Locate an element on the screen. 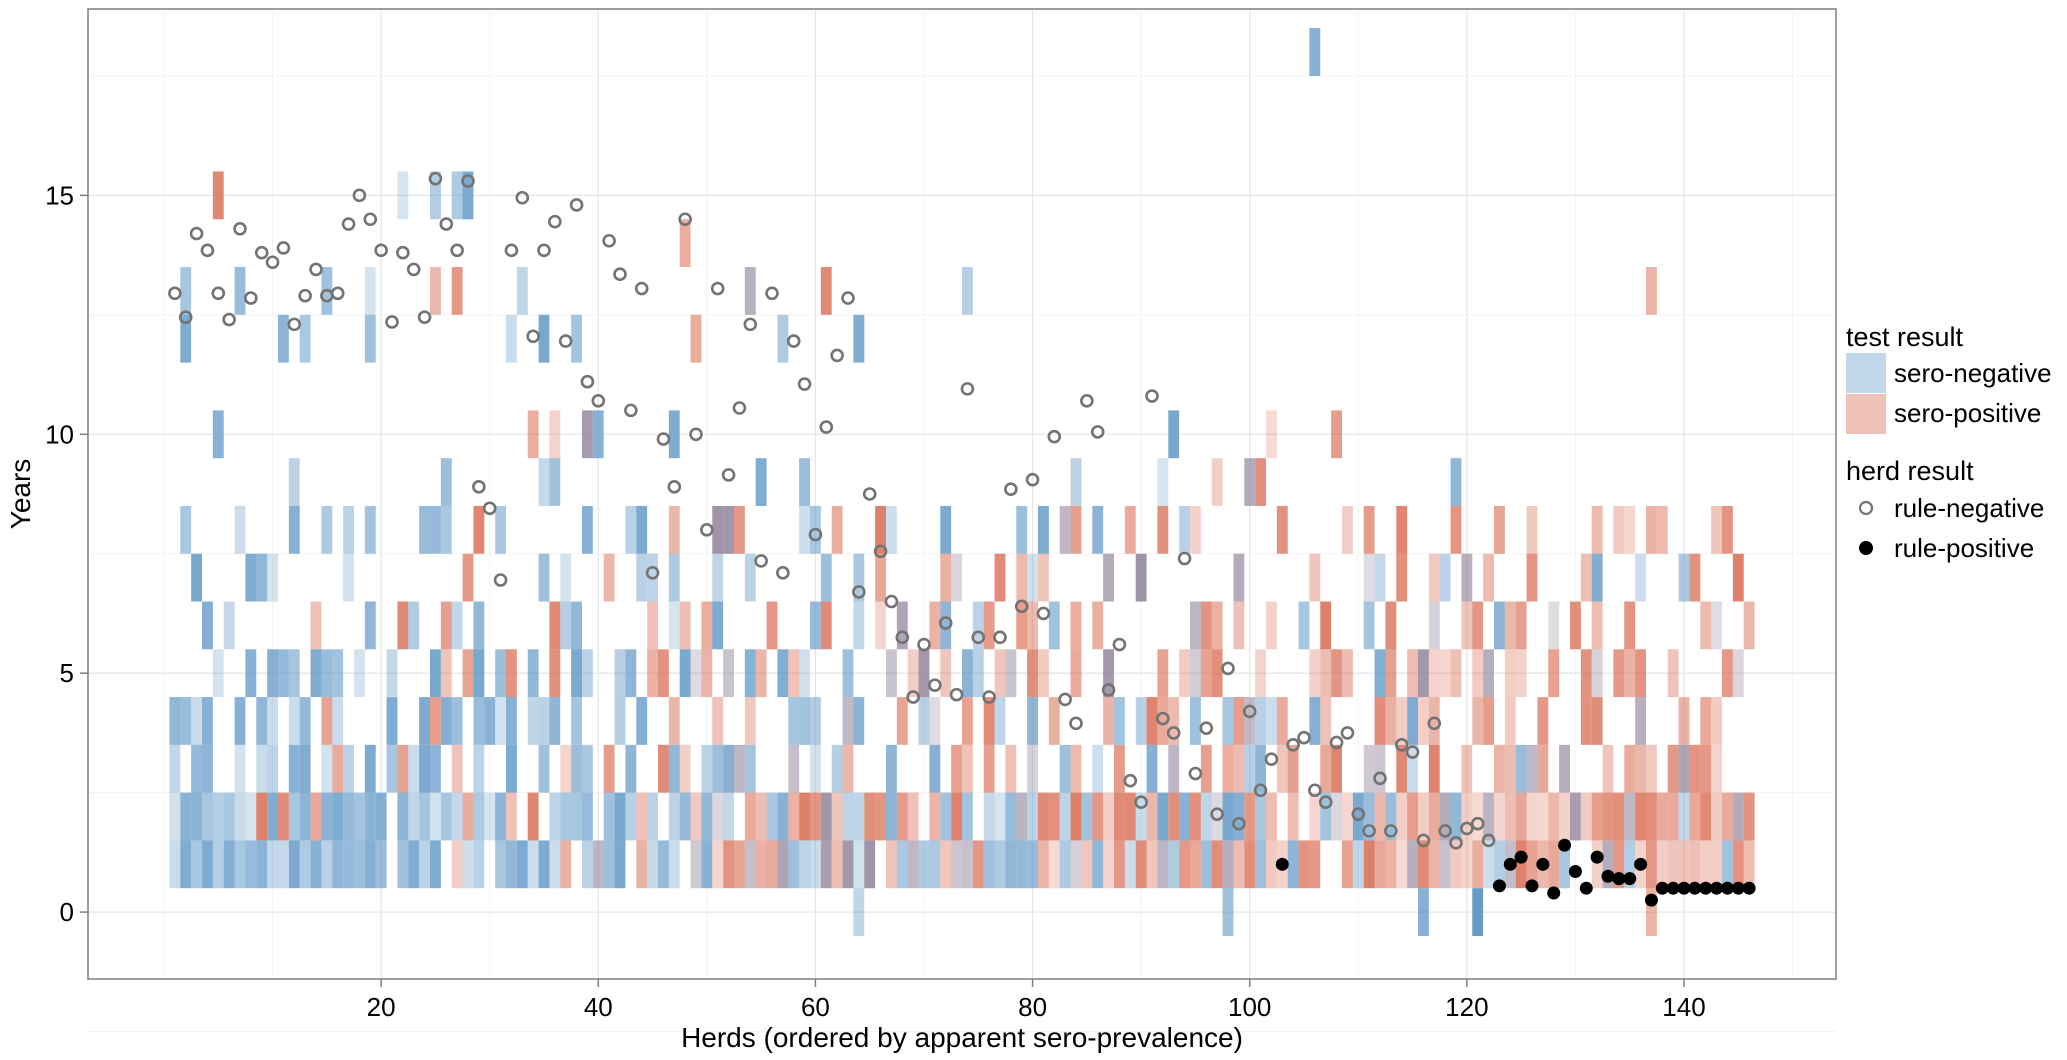 Image resolution: width=2067 pixels, height=1060 pixels. y-axis-title: Years is located at coordinates (20, 494).